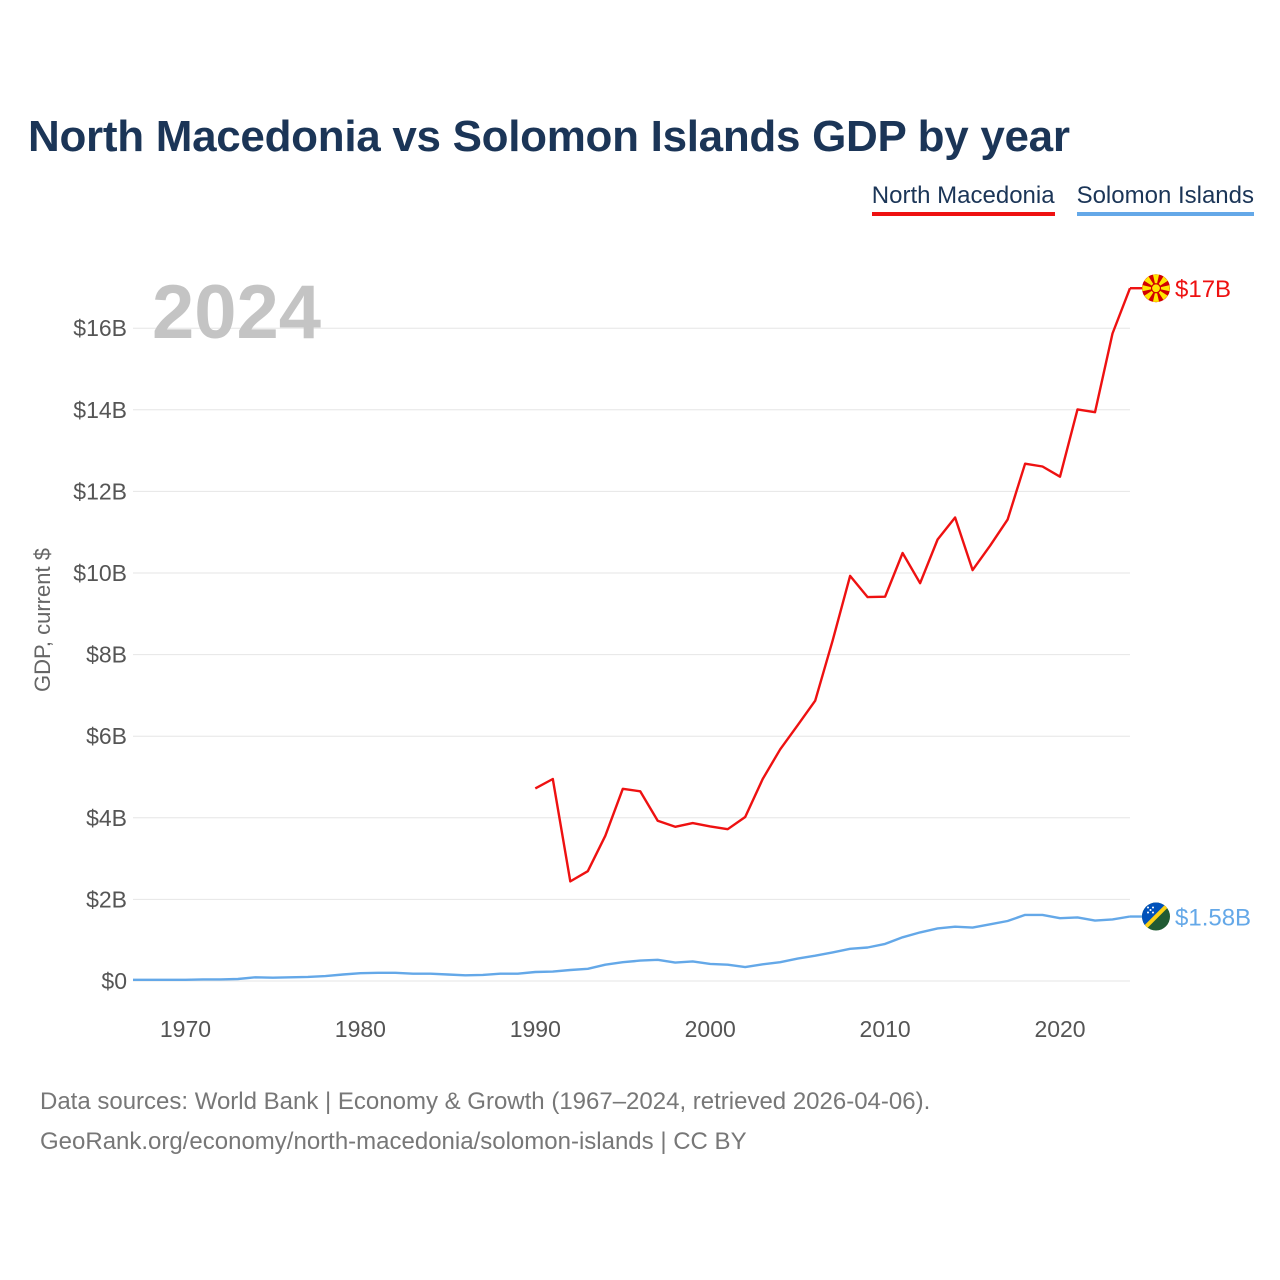 The height and width of the screenshot is (1280, 1280). I want to click on solomon-islands-flag-icon, so click(1156, 916).